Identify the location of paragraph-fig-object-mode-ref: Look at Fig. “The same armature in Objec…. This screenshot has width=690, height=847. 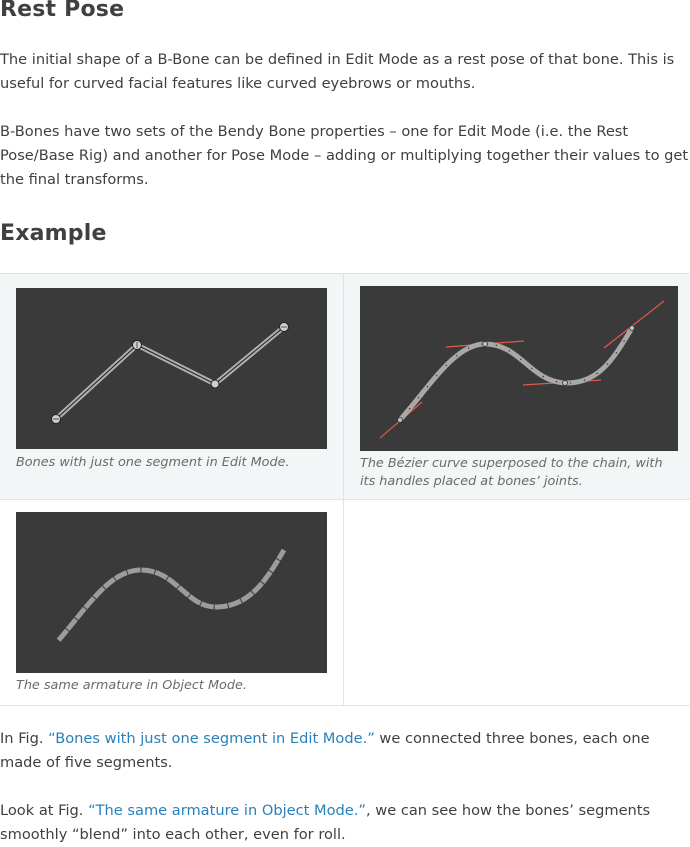
(345, 823).